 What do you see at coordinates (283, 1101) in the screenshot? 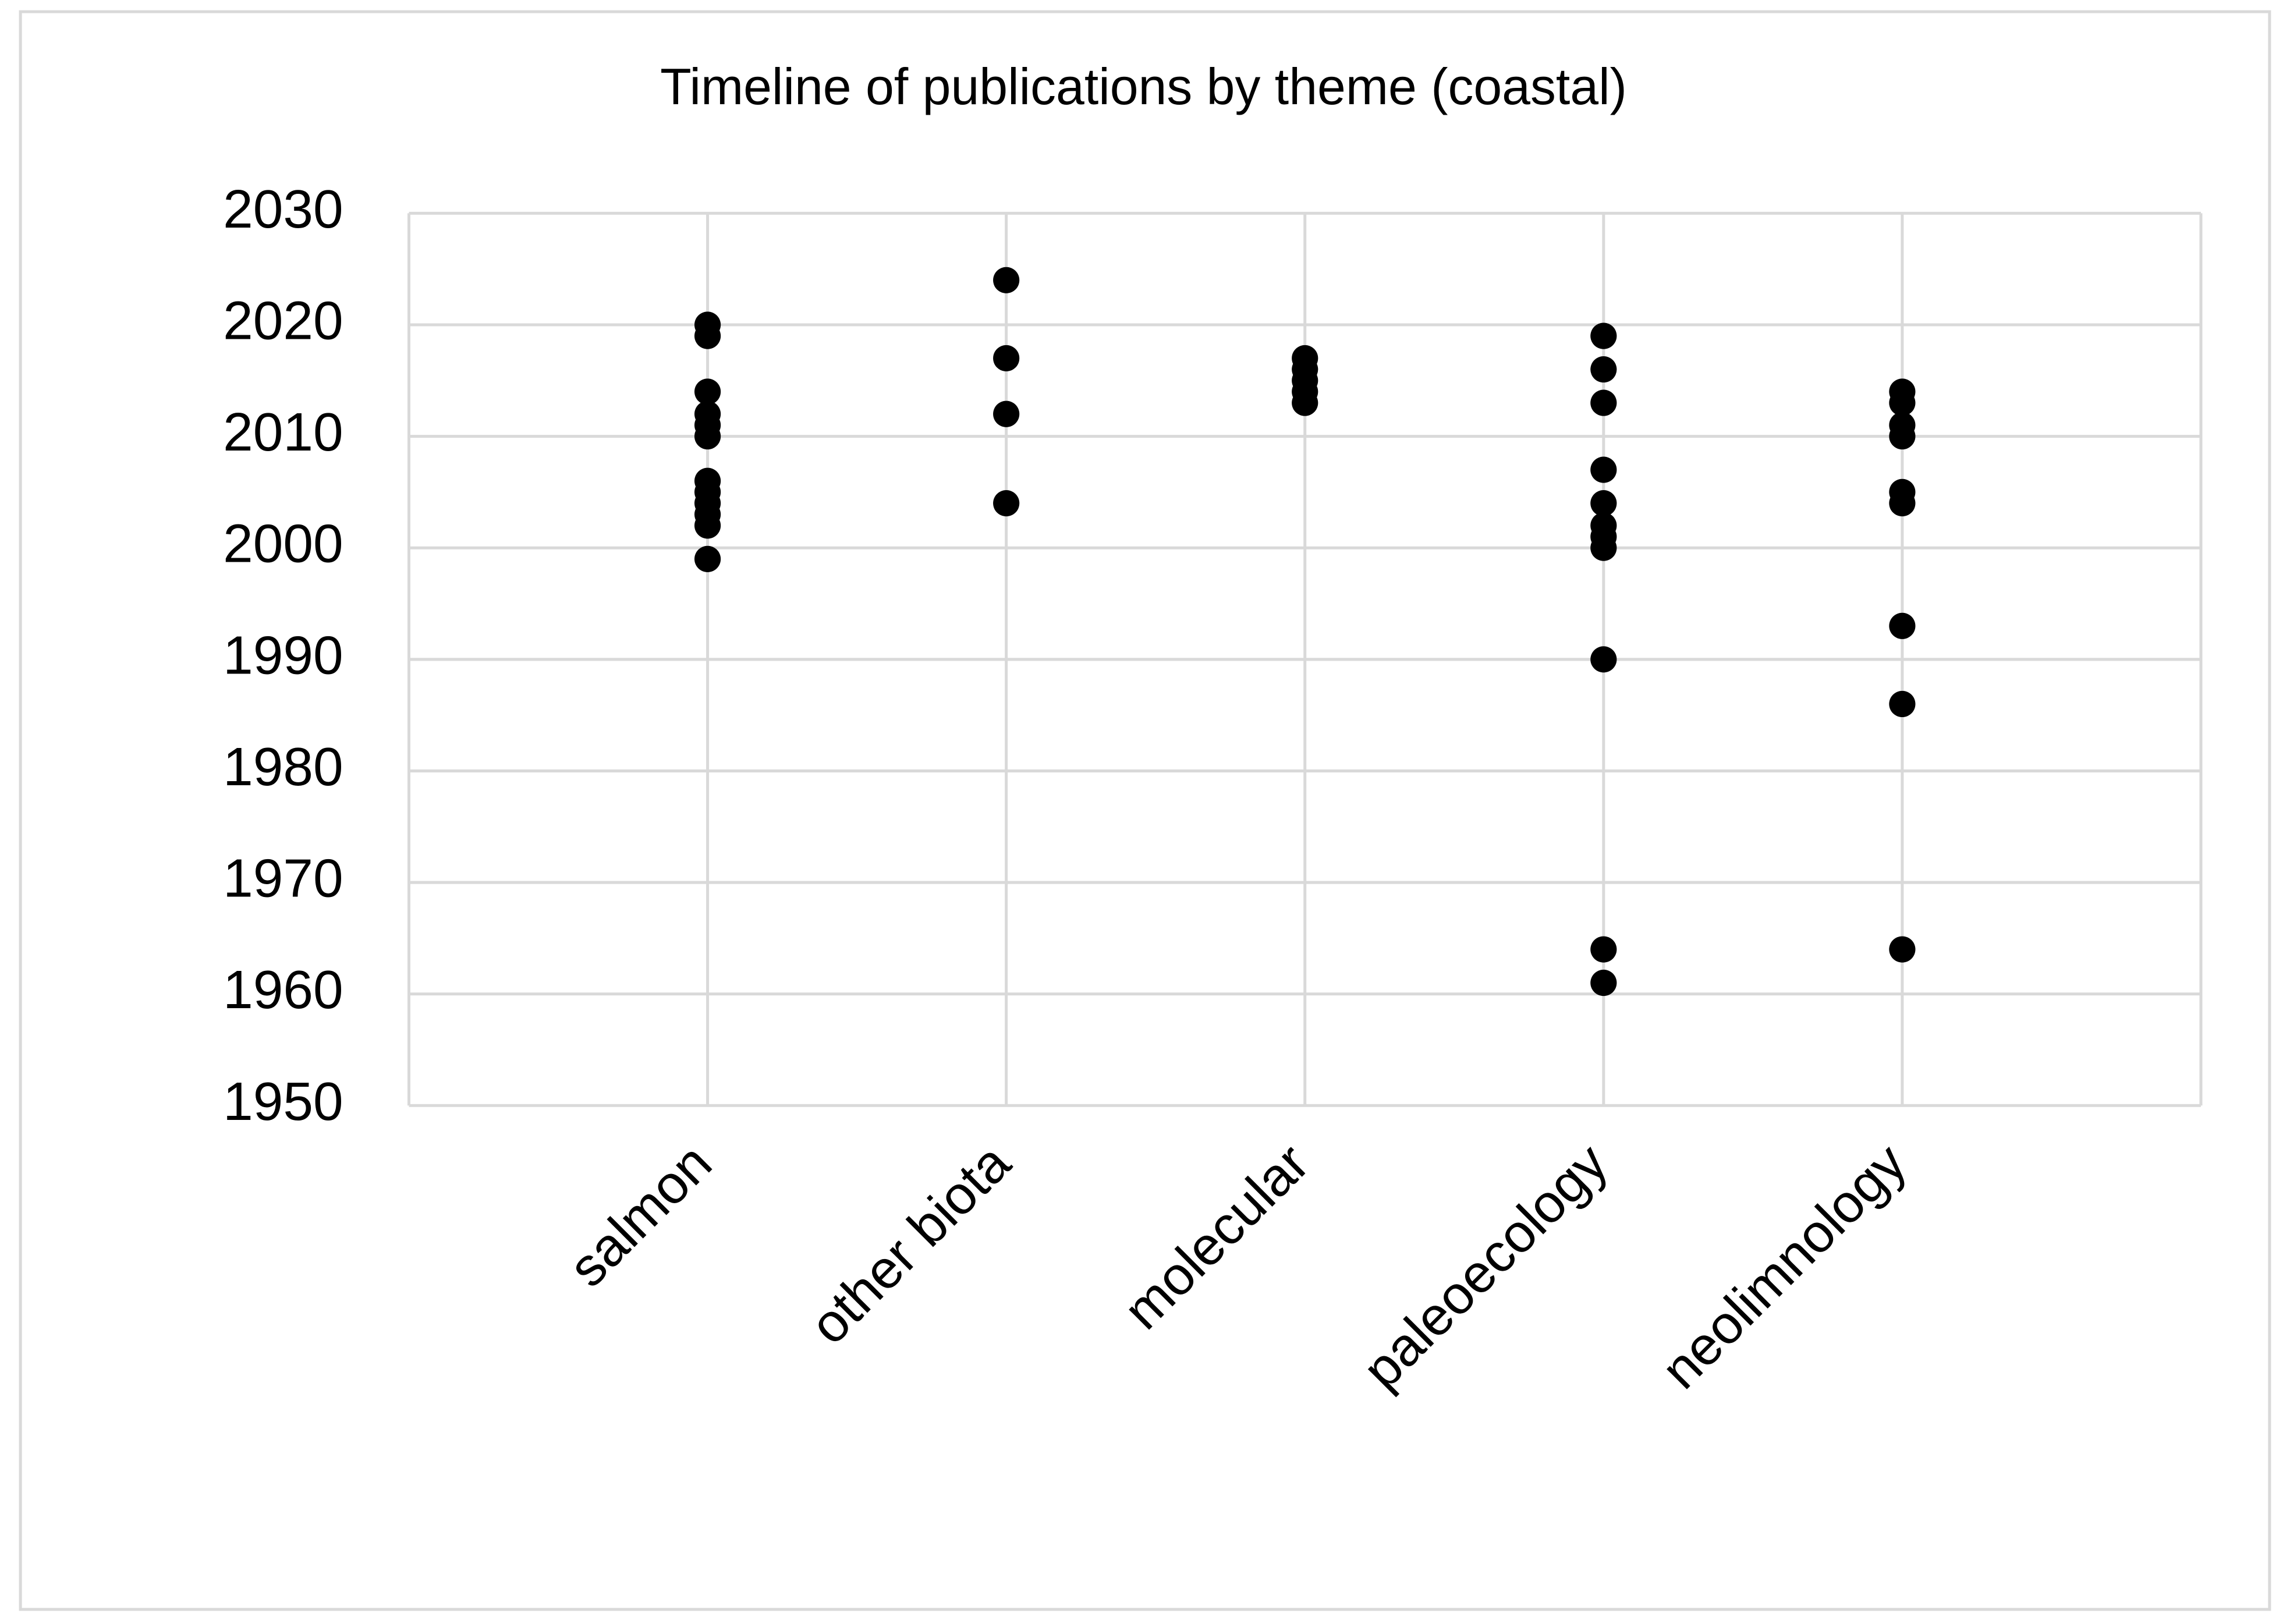
I see `y-tick-label: 1950` at bounding box center [283, 1101].